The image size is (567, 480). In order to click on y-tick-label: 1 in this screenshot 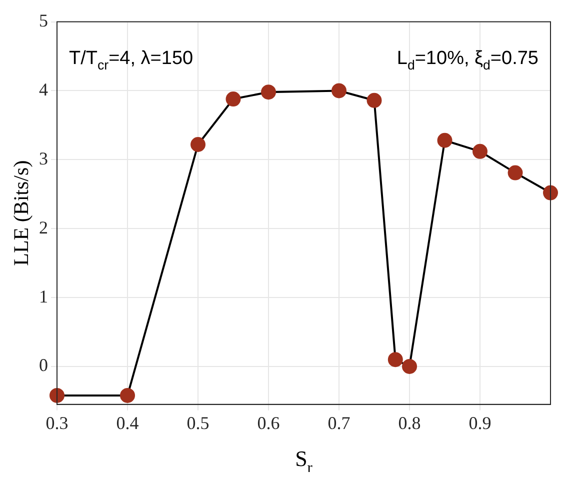, I will do `click(43, 296)`.